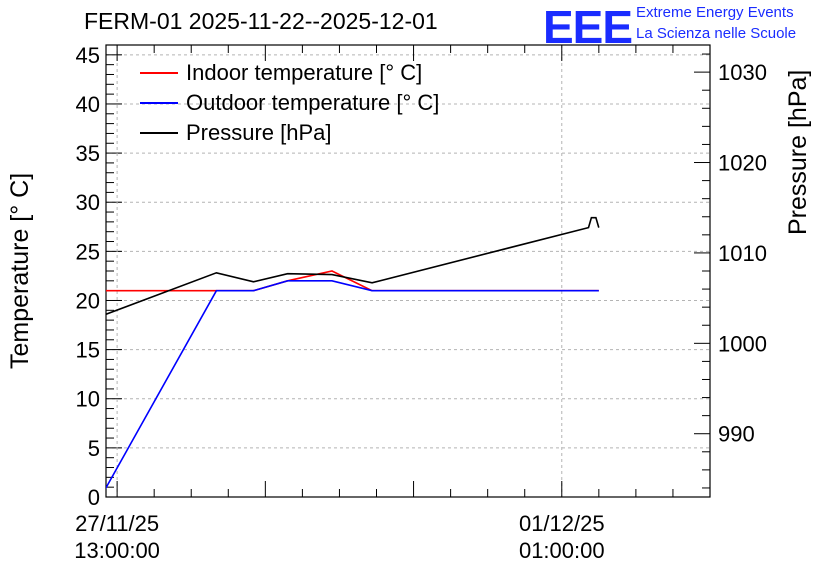  Describe the element at coordinates (20, 270) in the screenshot. I see `y-axis-label-left: Temperature [° C]` at that location.